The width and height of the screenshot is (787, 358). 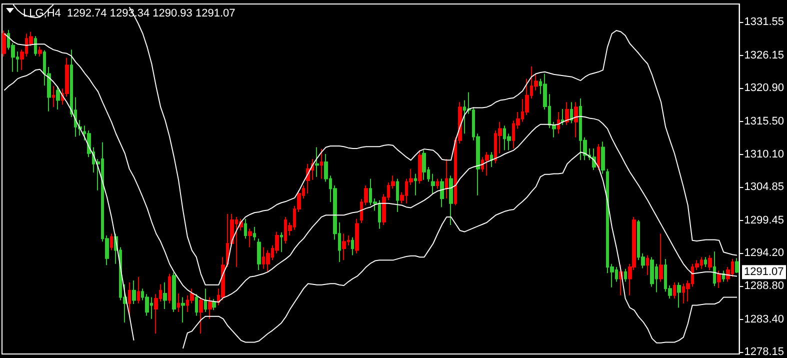 I want to click on y-tick-label: 1288.80, so click(x=764, y=286).